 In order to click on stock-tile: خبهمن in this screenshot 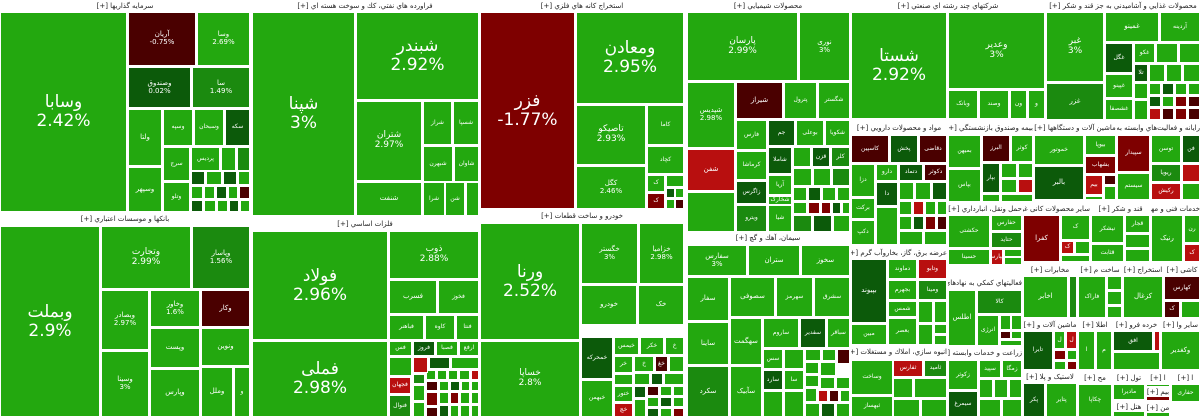, I will do `click(597, 398)`.